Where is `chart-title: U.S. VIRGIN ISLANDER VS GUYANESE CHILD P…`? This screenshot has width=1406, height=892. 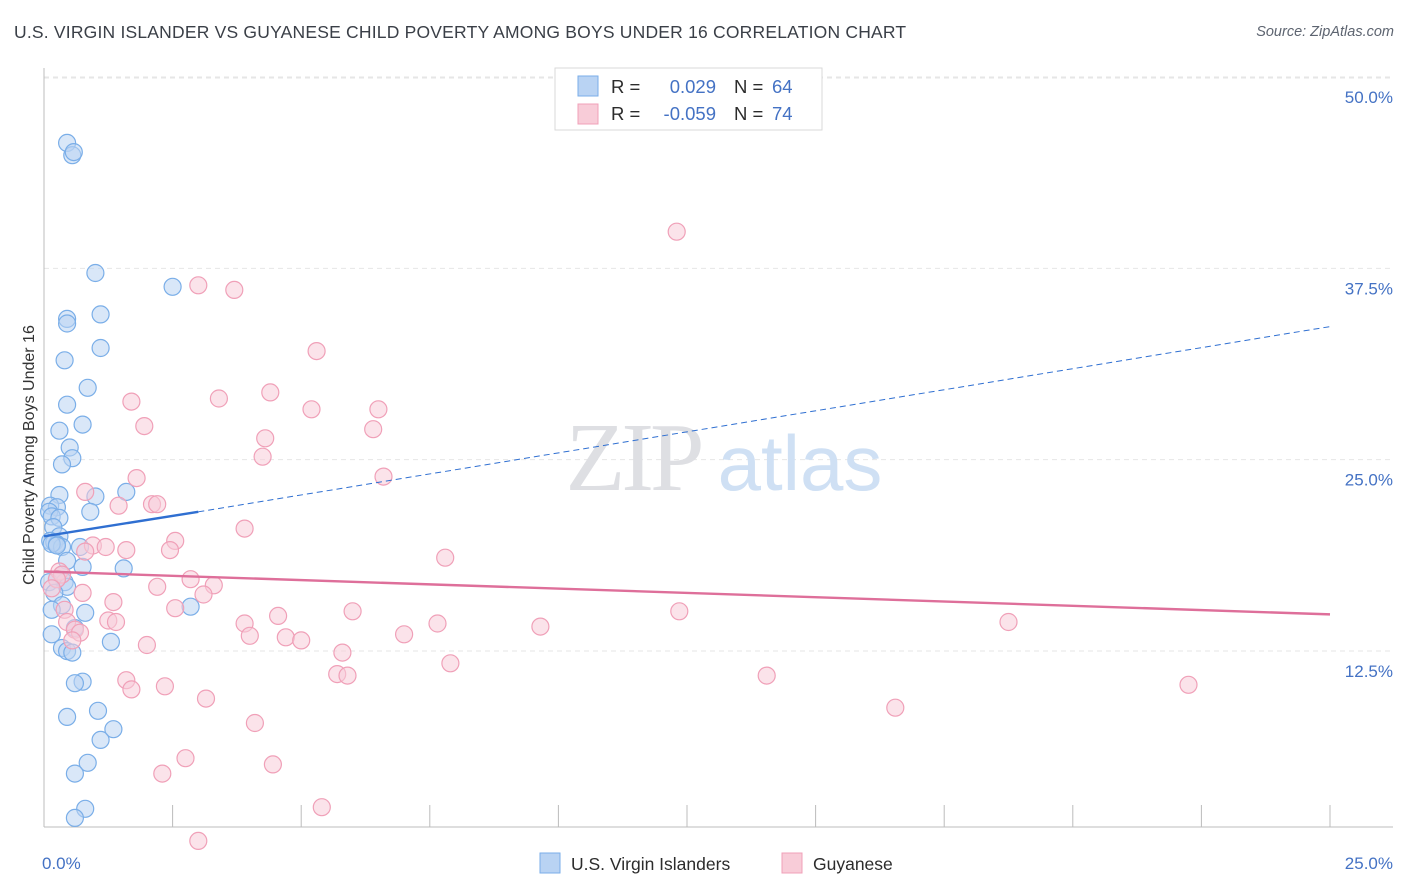
chart-title: U.S. VIRGIN ISLANDER VS GUYANESE CHILD P… is located at coordinates (460, 32).